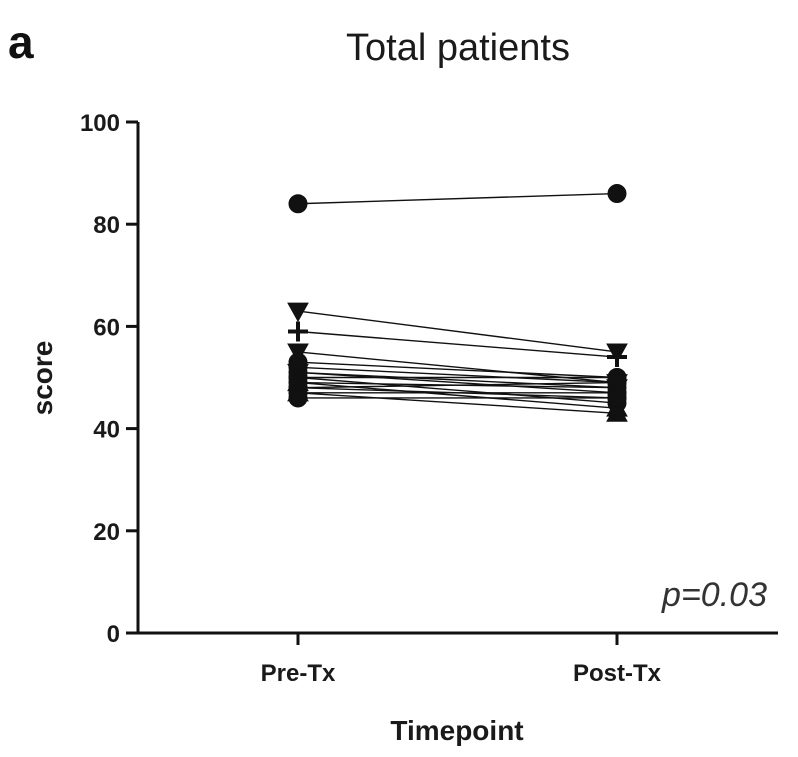 Image resolution: width=798 pixels, height=757 pixels. Describe the element at coordinates (298, 673) in the screenshot. I see `x-tick-label: Pre-Tx` at that location.